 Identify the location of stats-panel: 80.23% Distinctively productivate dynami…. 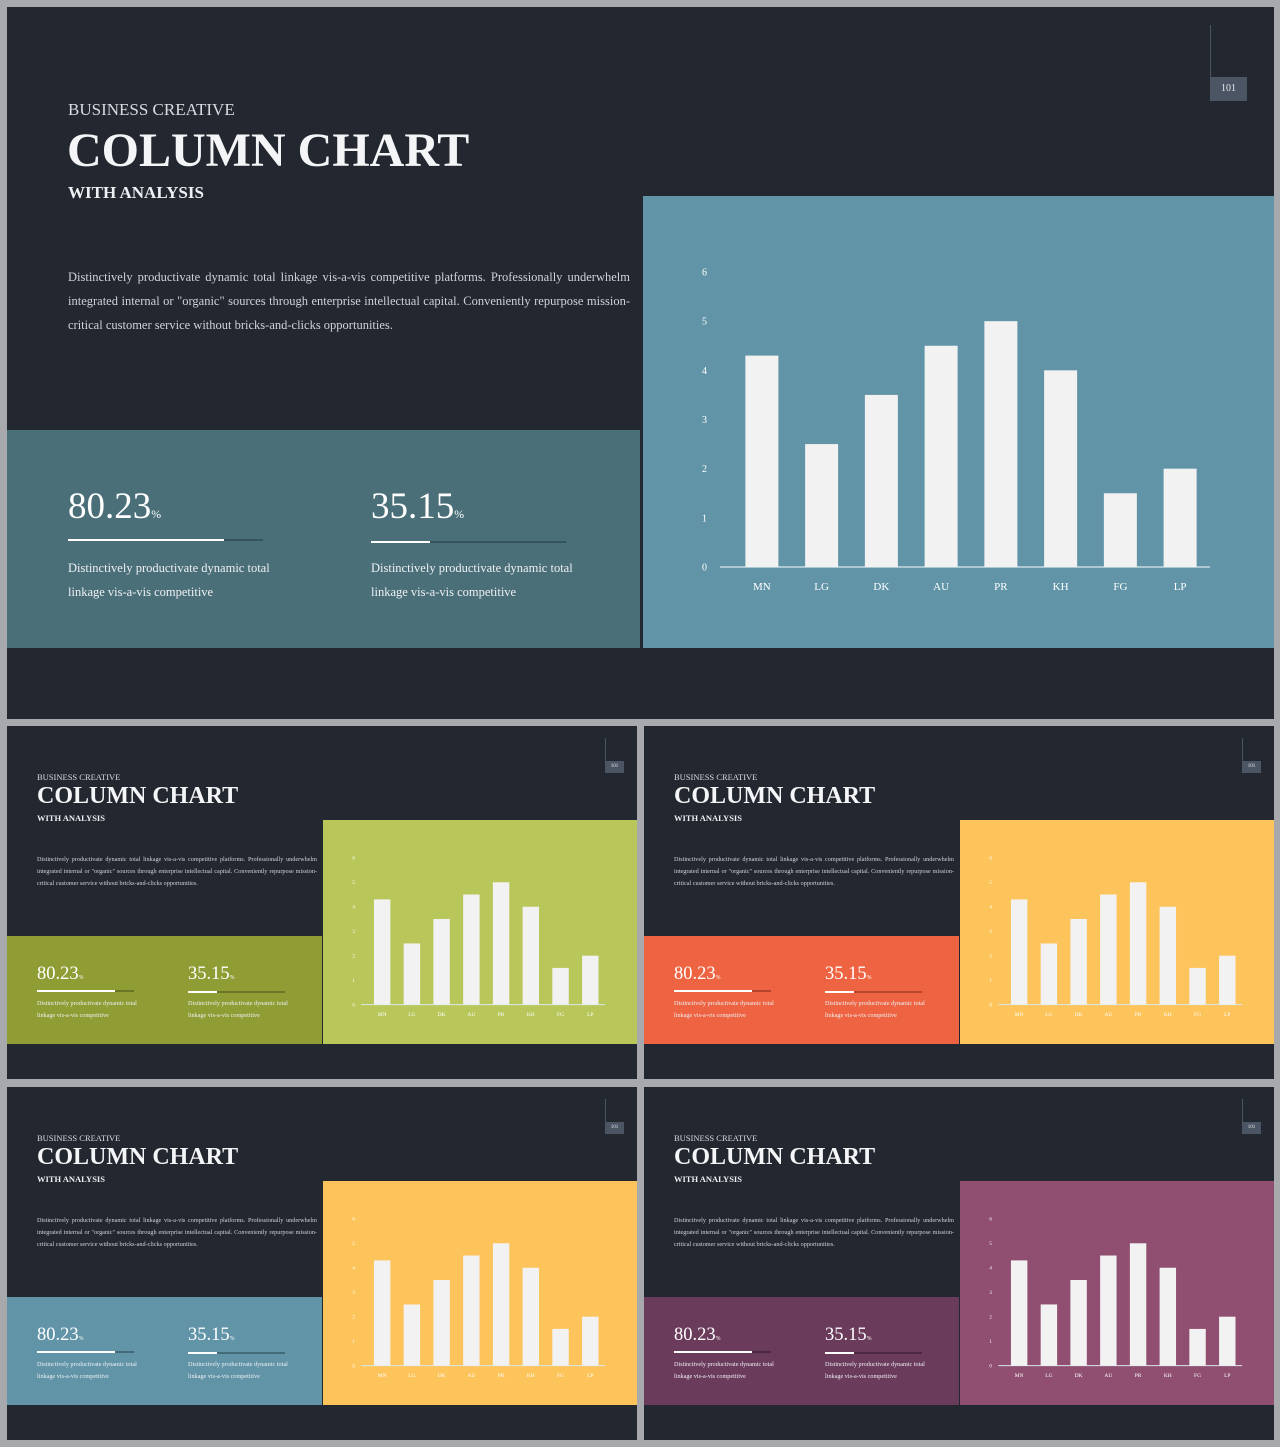
(323, 539).